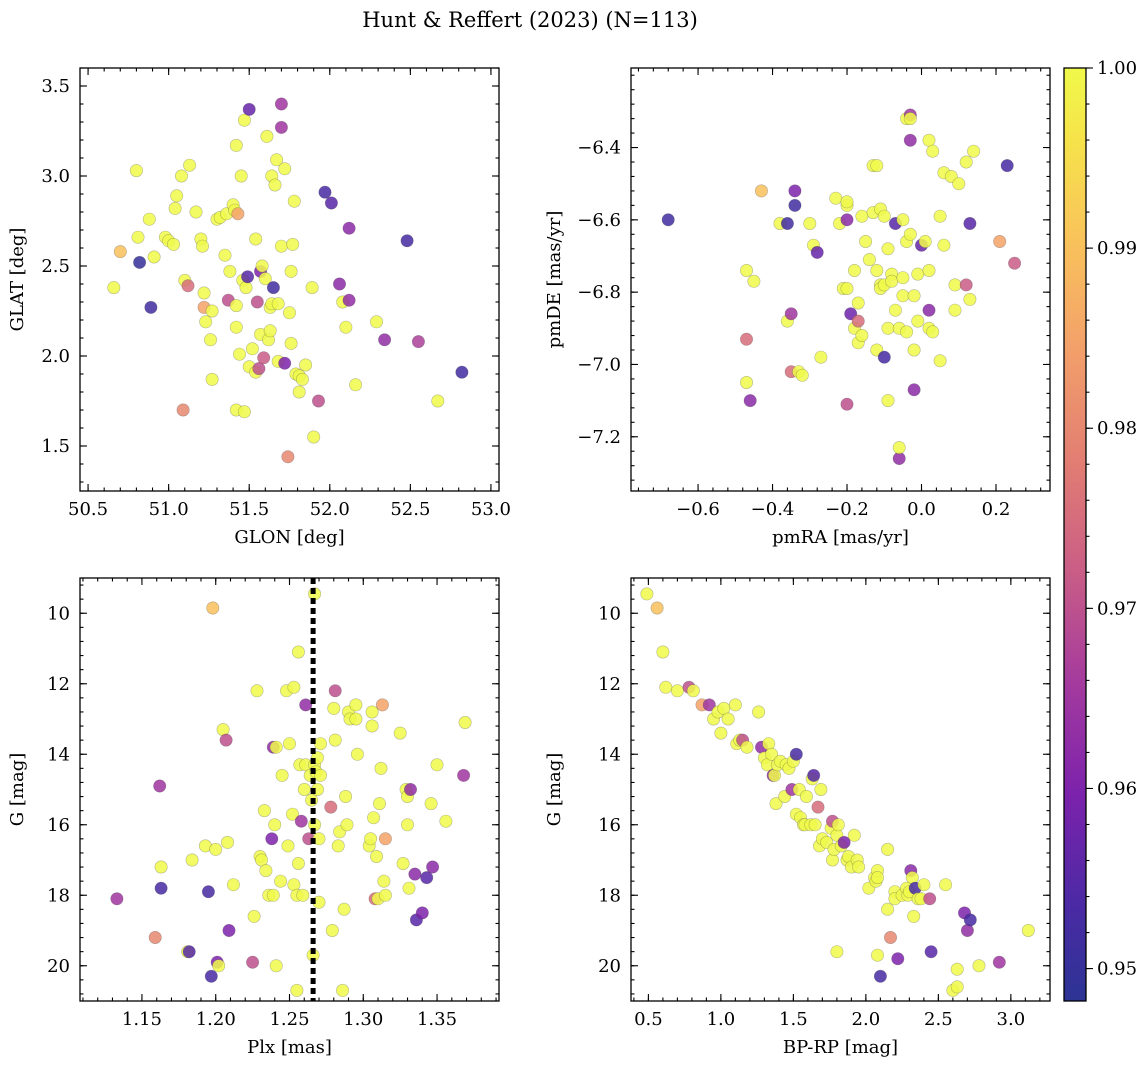 The width and height of the screenshot is (1148, 1068). What do you see at coordinates (599, 364) in the screenshot?
I see `y-tick-label: −7.0` at bounding box center [599, 364].